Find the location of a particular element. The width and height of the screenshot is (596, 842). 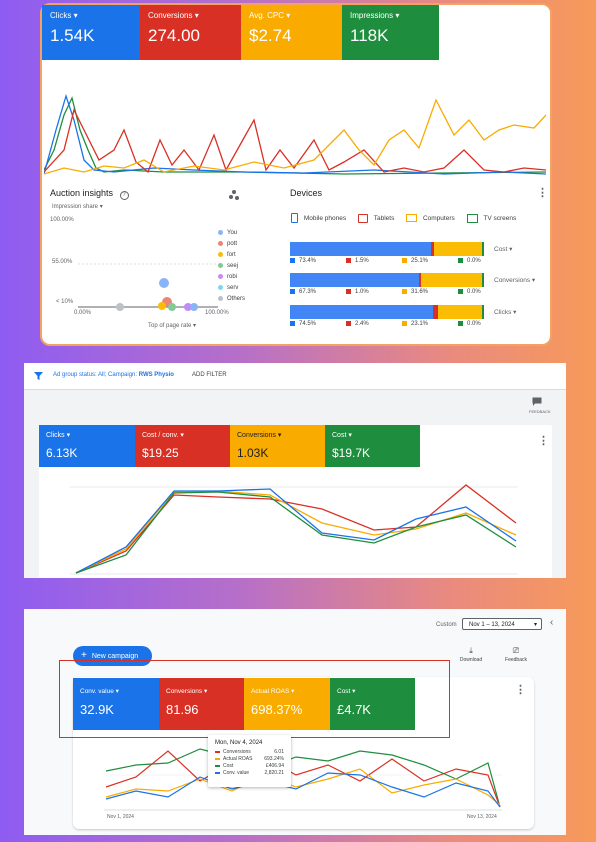

metric-tile-conversions: Conversions 81.96 is located at coordinates (201, 704).